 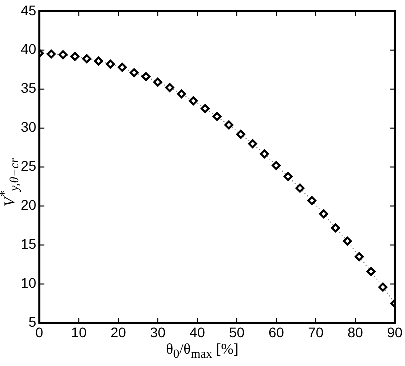 I want to click on x-tick-label: 70, so click(x=316, y=332).